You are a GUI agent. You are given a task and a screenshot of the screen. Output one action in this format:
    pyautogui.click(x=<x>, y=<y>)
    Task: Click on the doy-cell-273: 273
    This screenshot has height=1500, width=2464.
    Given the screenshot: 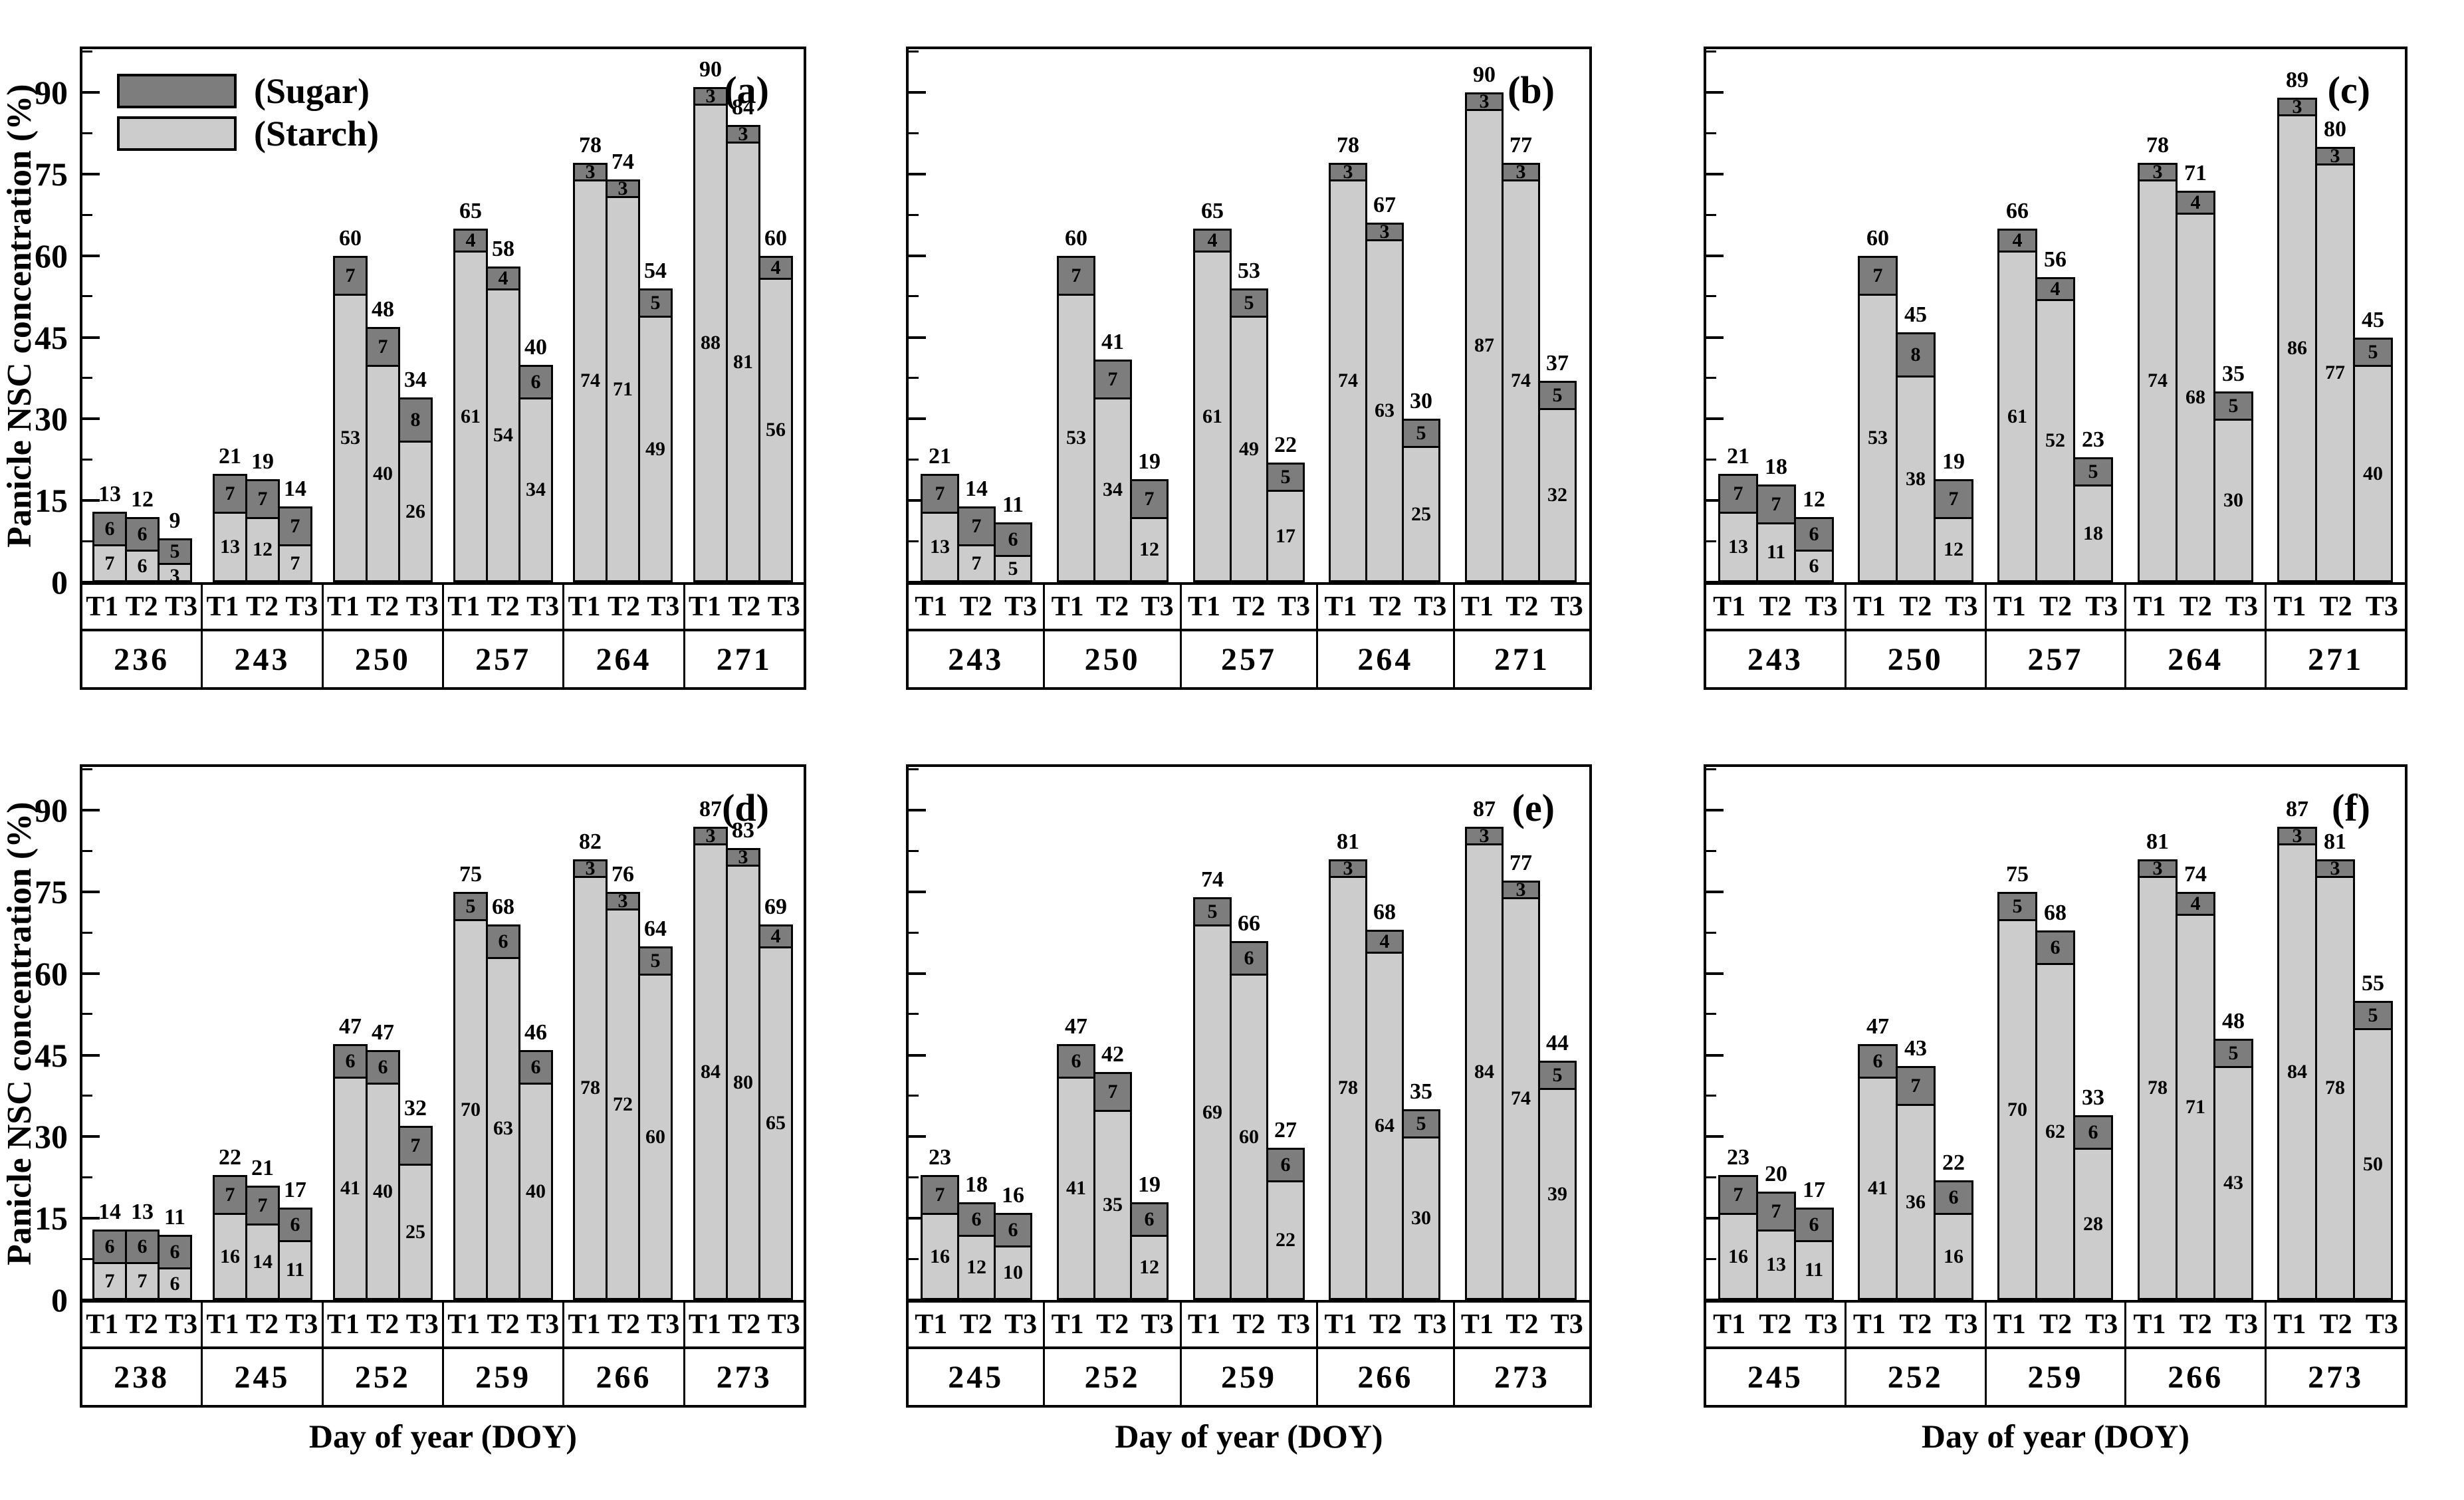 What is the action you would take?
    pyautogui.click(x=2336, y=1377)
    